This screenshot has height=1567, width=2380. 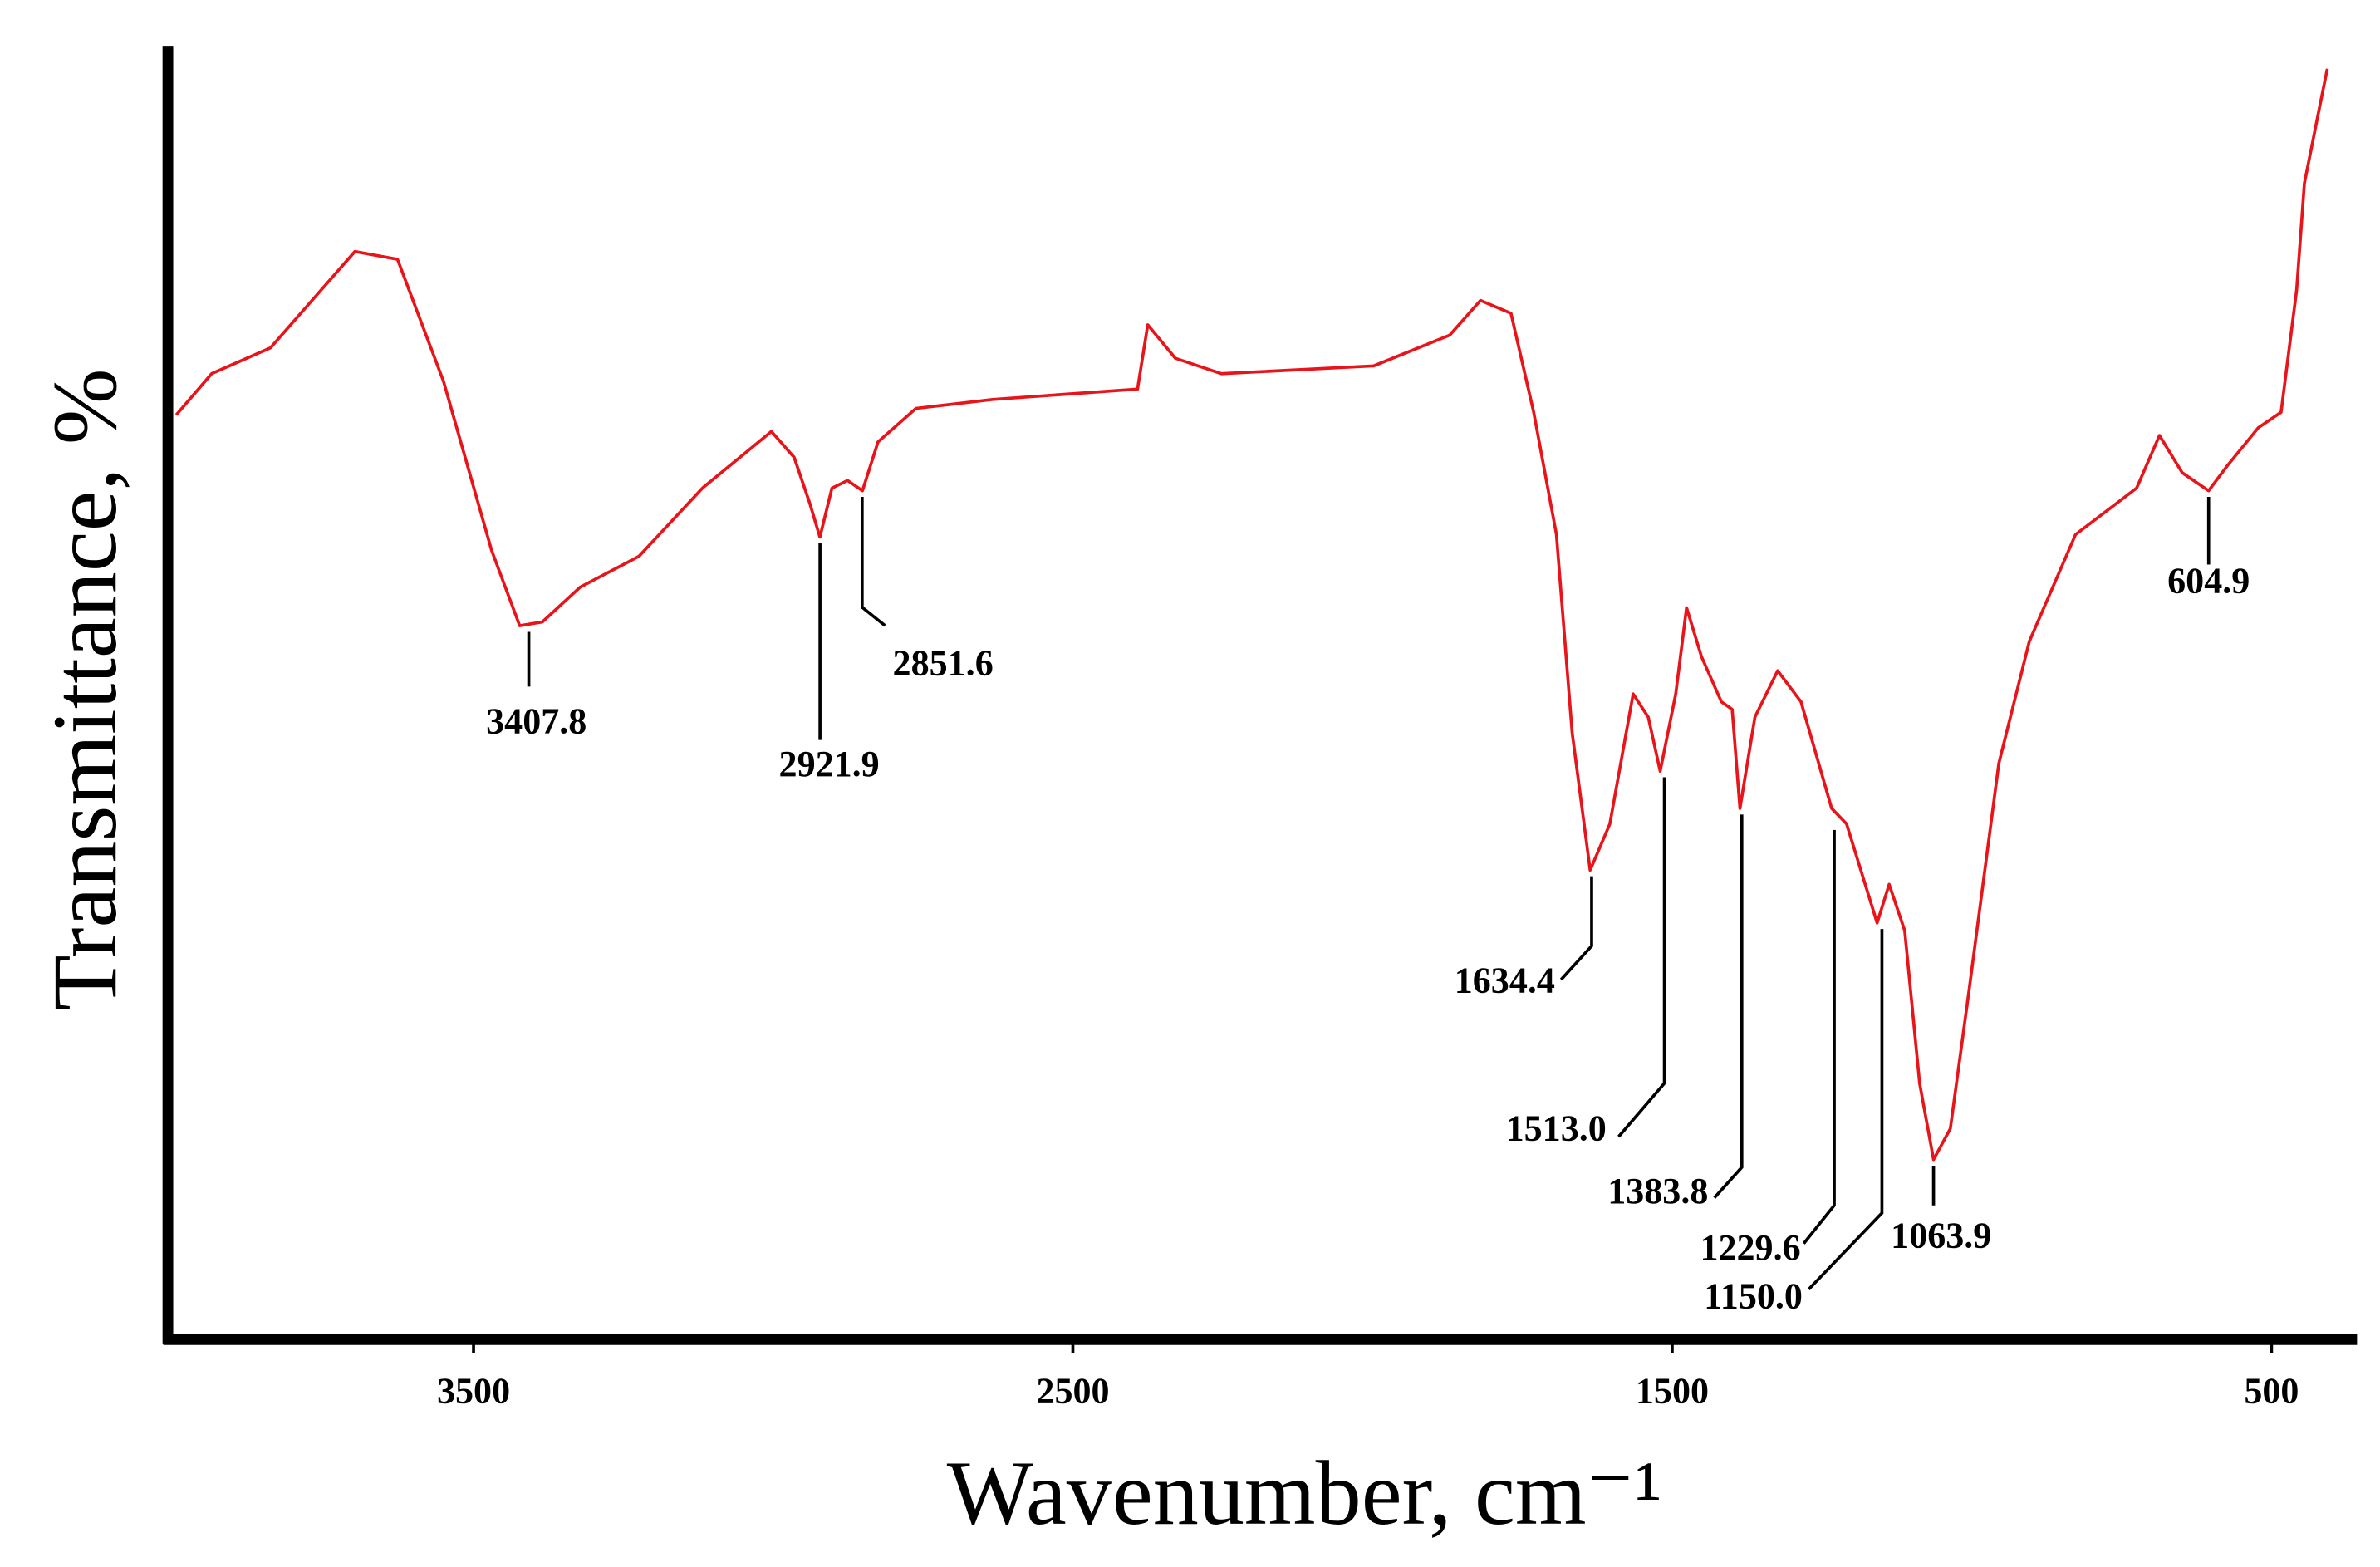 What do you see at coordinates (1304, 1493) in the screenshot?
I see `x-axis-label: Wavenumber, cm⁻¹` at bounding box center [1304, 1493].